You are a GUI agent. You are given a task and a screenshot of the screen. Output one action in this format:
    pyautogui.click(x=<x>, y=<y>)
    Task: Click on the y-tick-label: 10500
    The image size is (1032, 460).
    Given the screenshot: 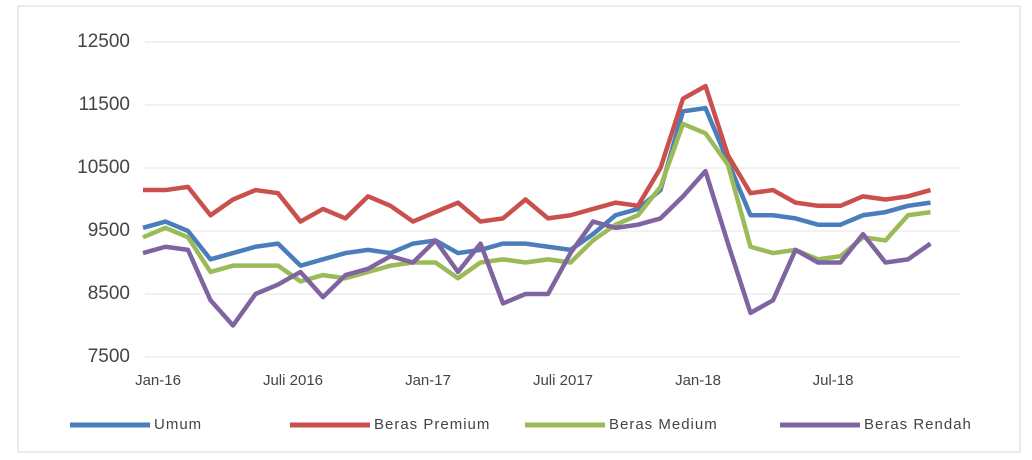 What is the action you would take?
    pyautogui.click(x=103, y=167)
    